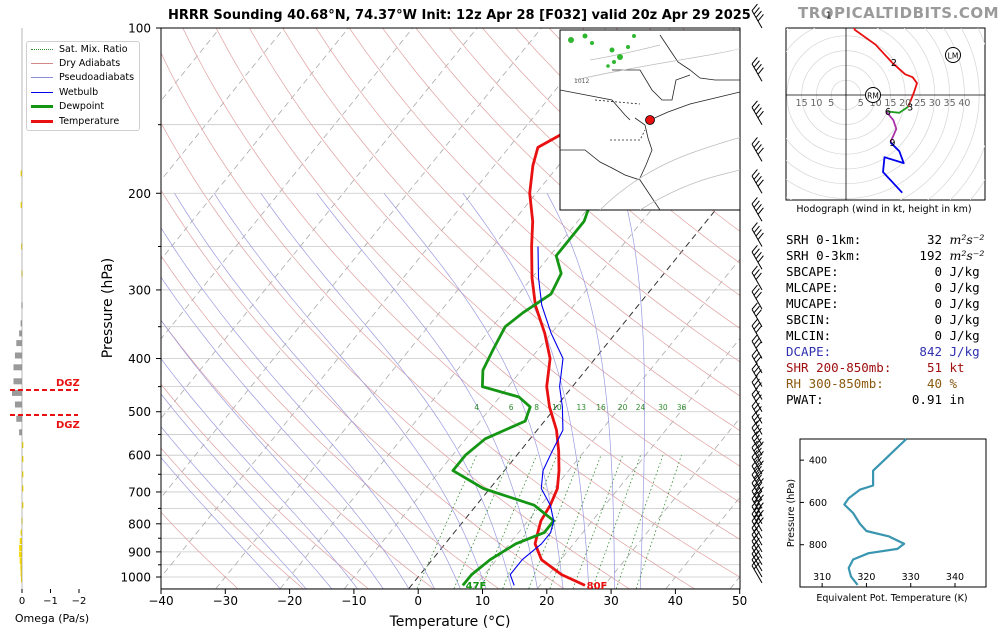 This screenshot has height=636, width=1000. Describe the element at coordinates (953, 383) in the screenshot. I see `stat-unit: %` at that location.